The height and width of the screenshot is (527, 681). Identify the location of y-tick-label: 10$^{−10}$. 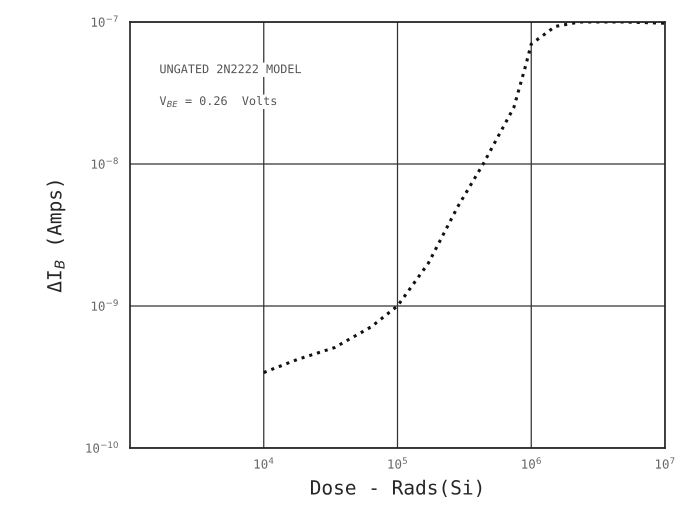
(102, 447).